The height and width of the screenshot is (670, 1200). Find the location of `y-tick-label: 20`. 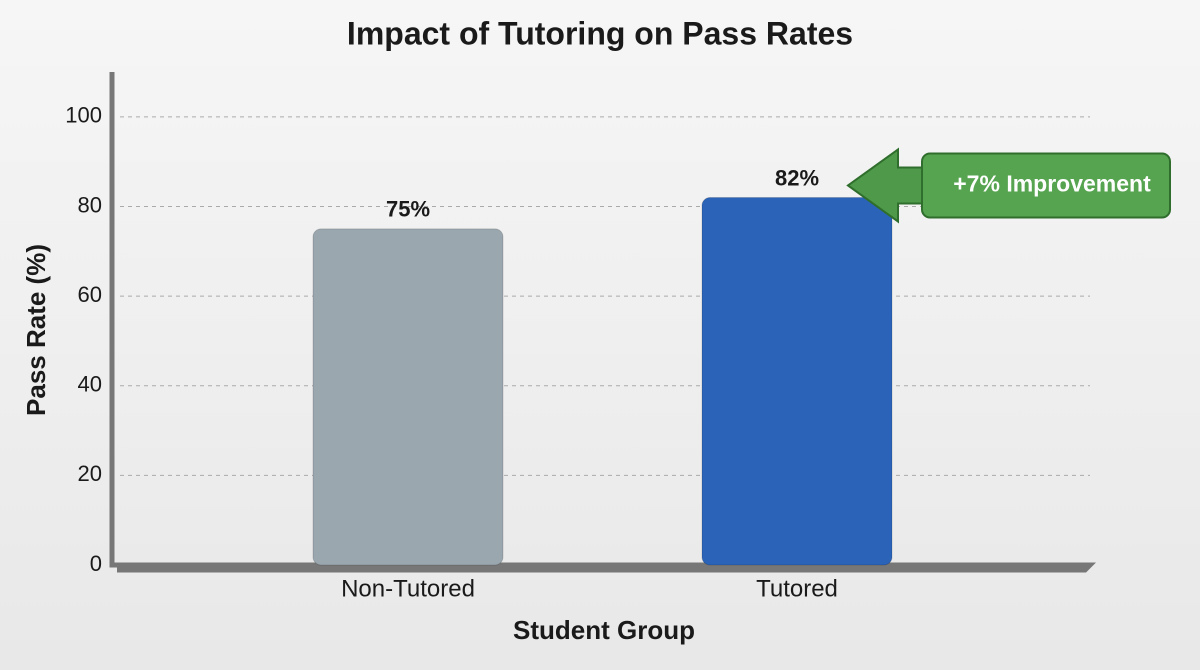

y-tick-label: 20 is located at coordinates (90, 473).